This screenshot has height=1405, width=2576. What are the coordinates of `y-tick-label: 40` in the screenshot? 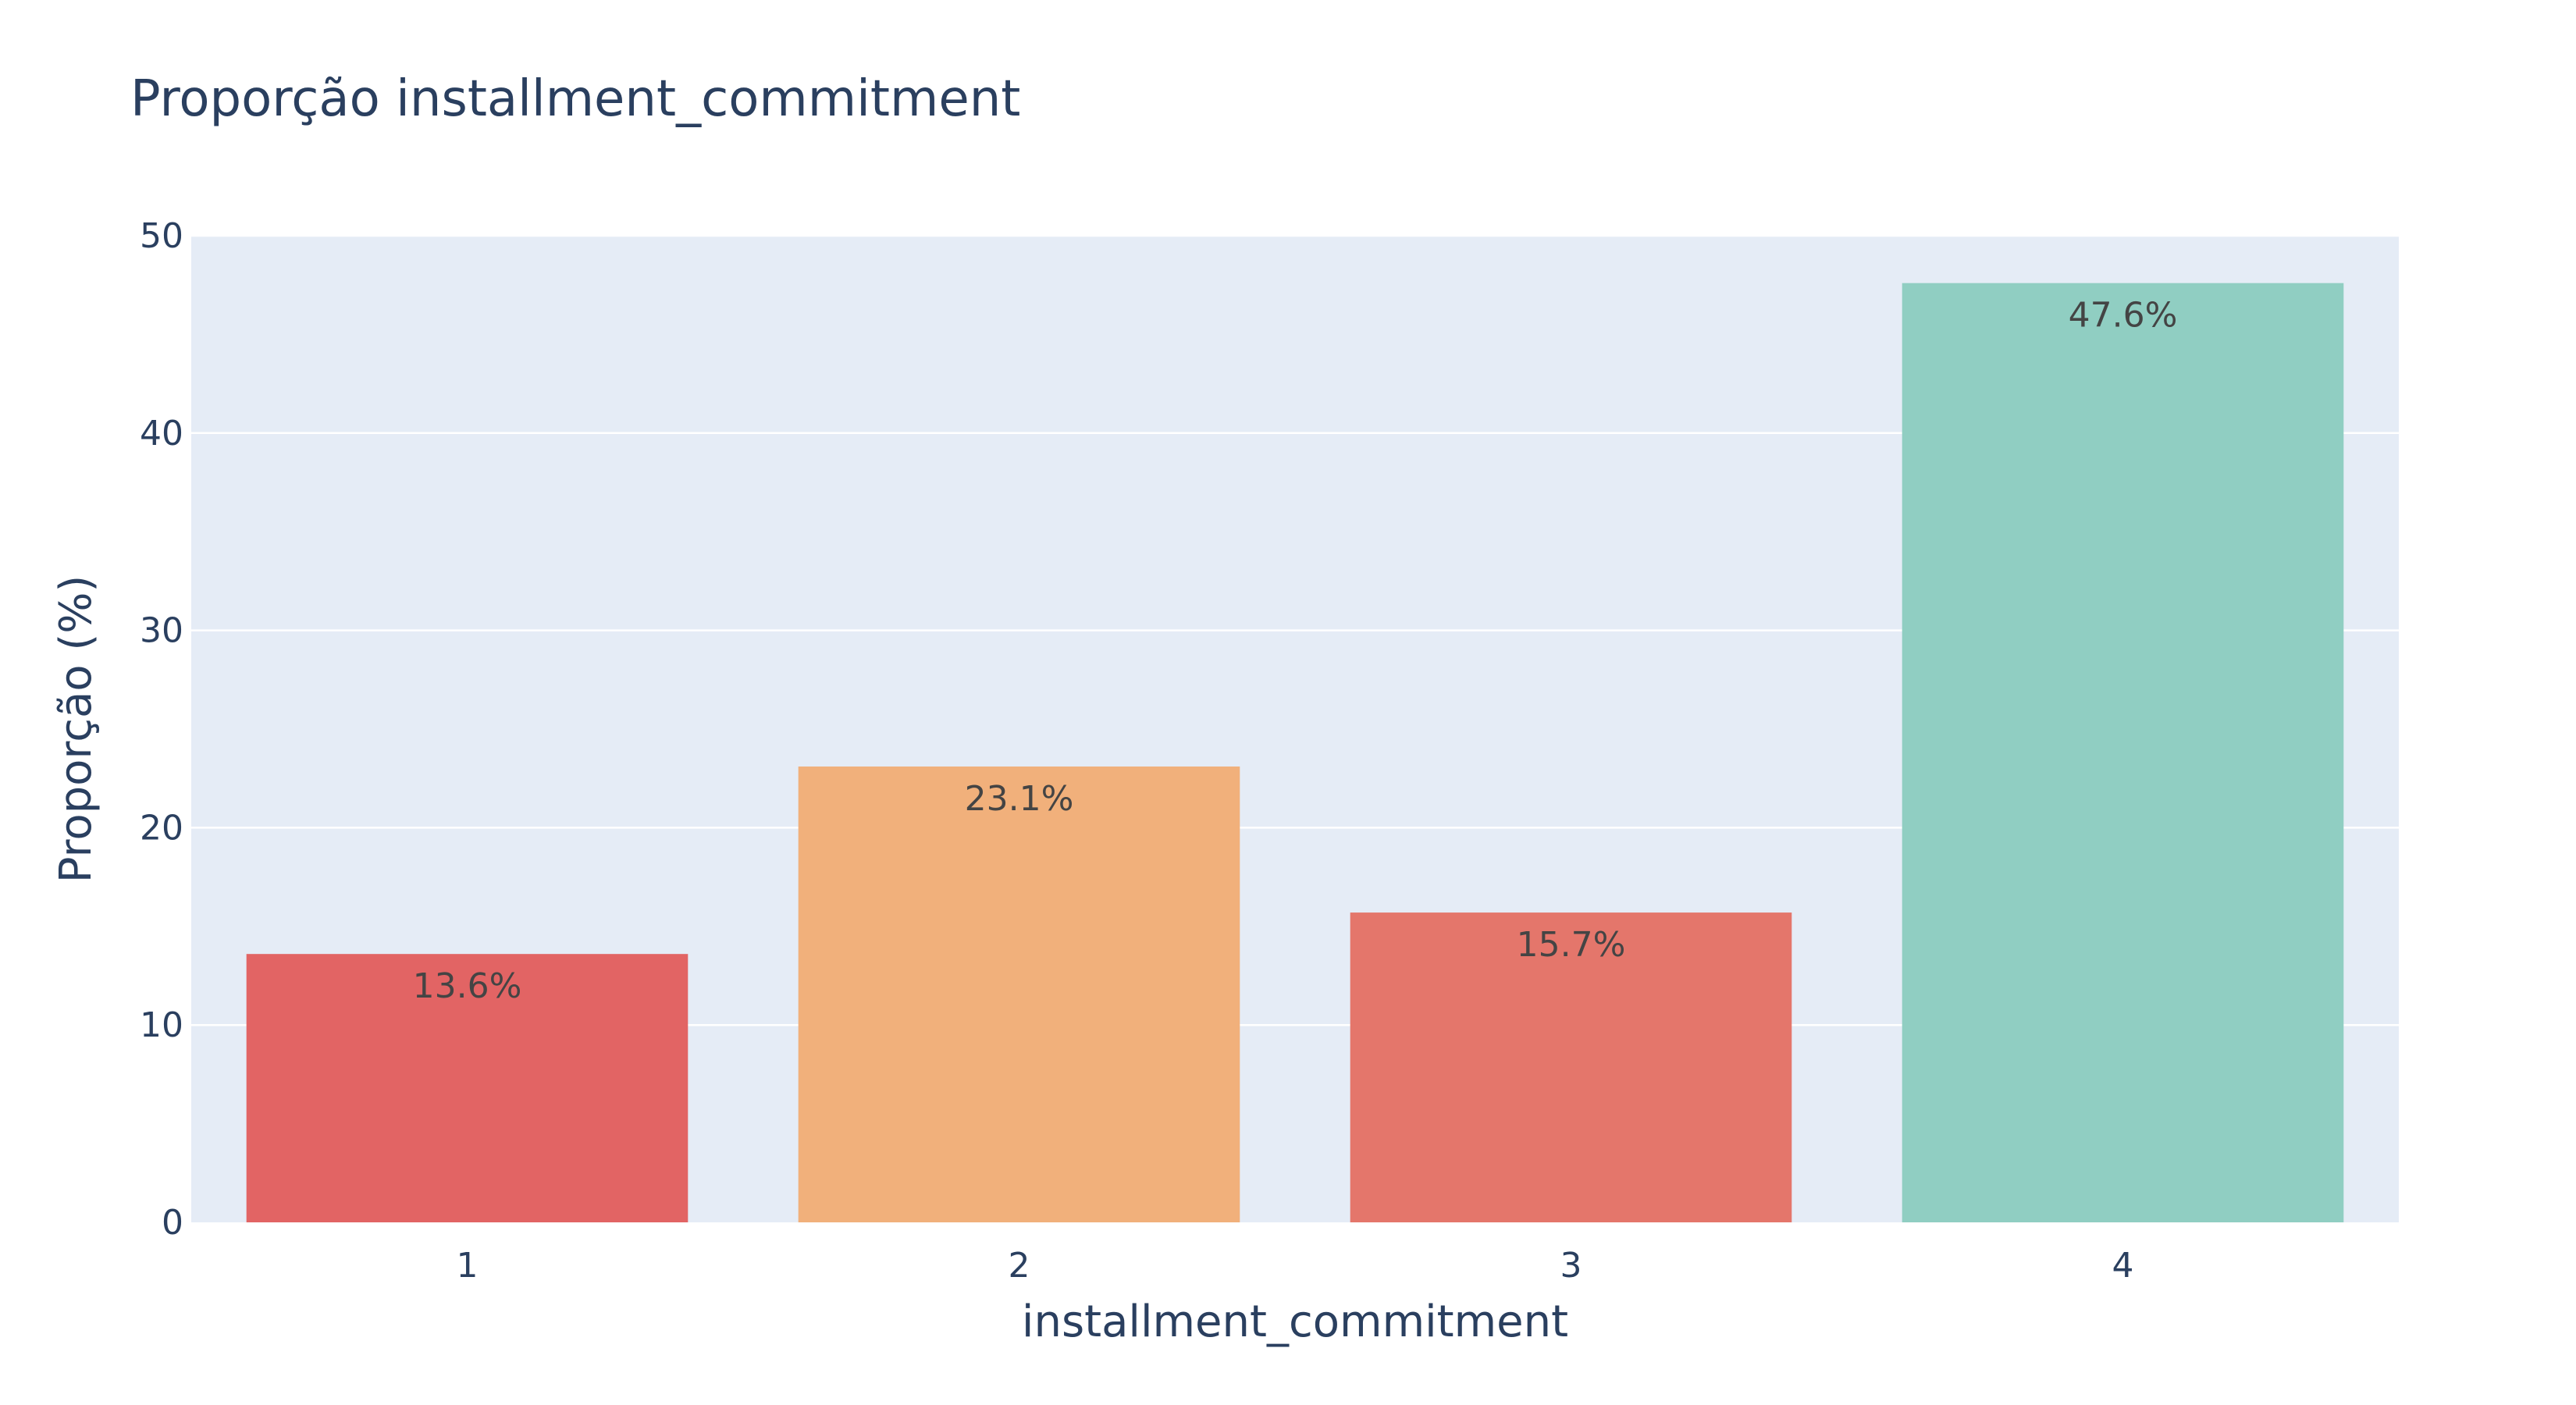 It's located at (161, 434).